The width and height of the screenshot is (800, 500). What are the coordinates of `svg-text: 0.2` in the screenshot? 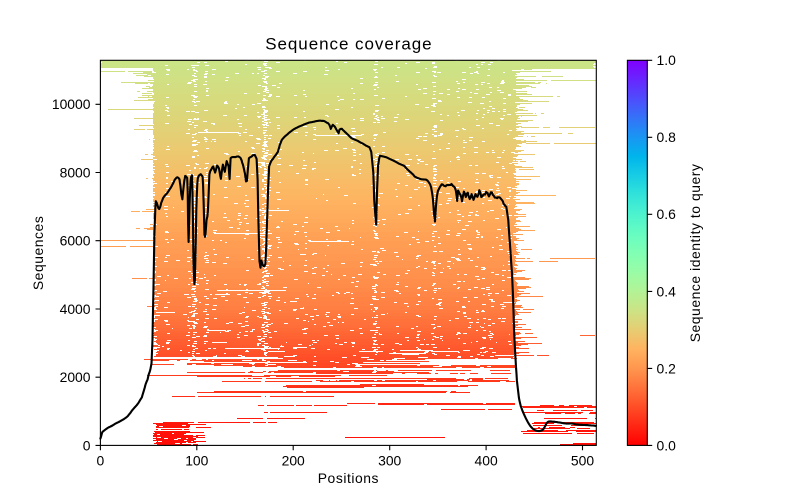 It's located at (667, 368).